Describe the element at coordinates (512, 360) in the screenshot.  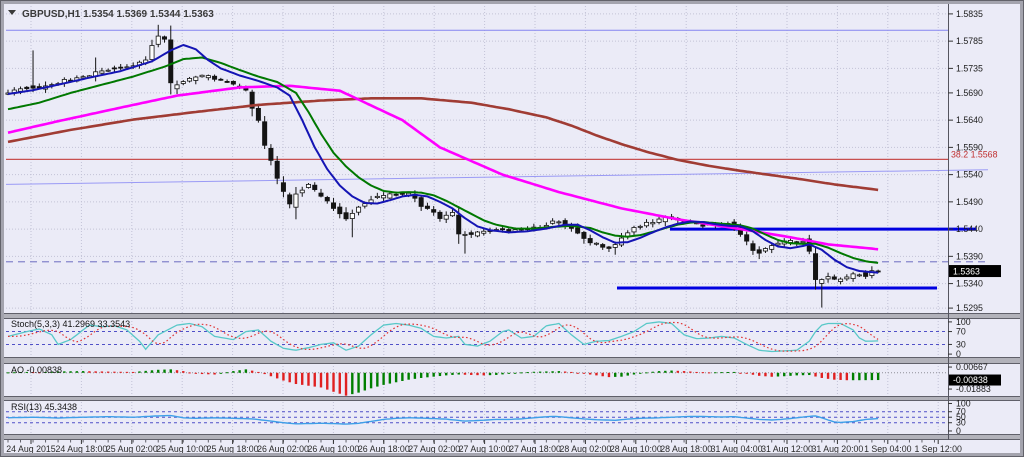
I see `panel-divider` at that location.